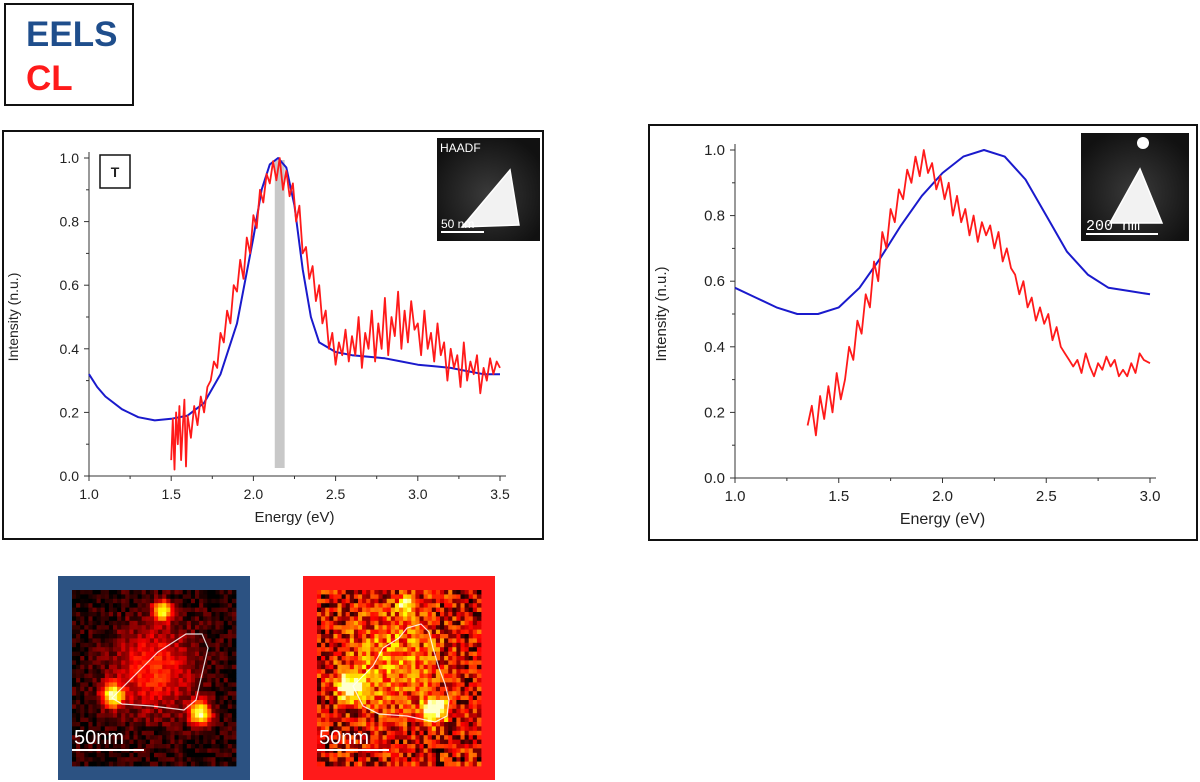 The image size is (1200, 782). I want to click on eels-map-frame: 50nm, so click(154, 678).